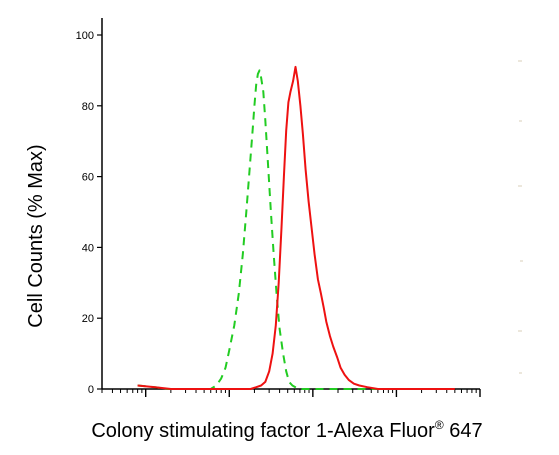  What do you see at coordinates (91, 390) in the screenshot?
I see `y-tick-label-0: 0` at bounding box center [91, 390].